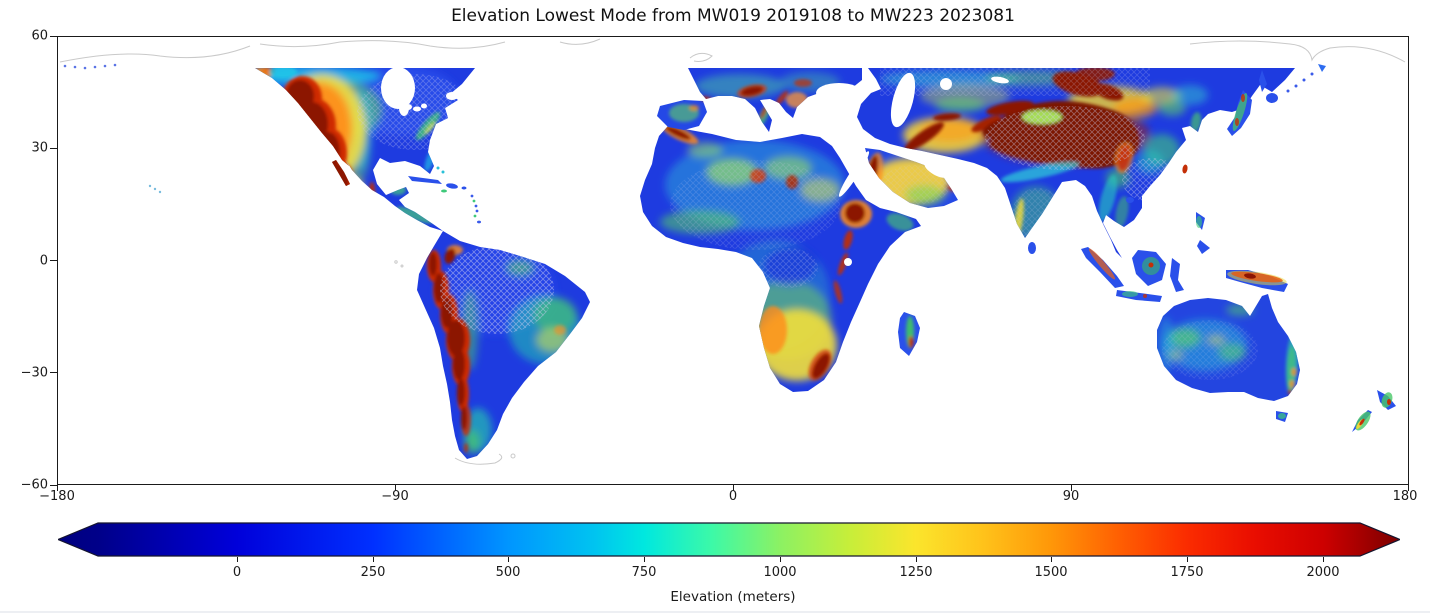 This screenshot has width=1430, height=614. Describe the element at coordinates (508, 572) in the screenshot. I see `colorbar-tick-label: 500` at that location.